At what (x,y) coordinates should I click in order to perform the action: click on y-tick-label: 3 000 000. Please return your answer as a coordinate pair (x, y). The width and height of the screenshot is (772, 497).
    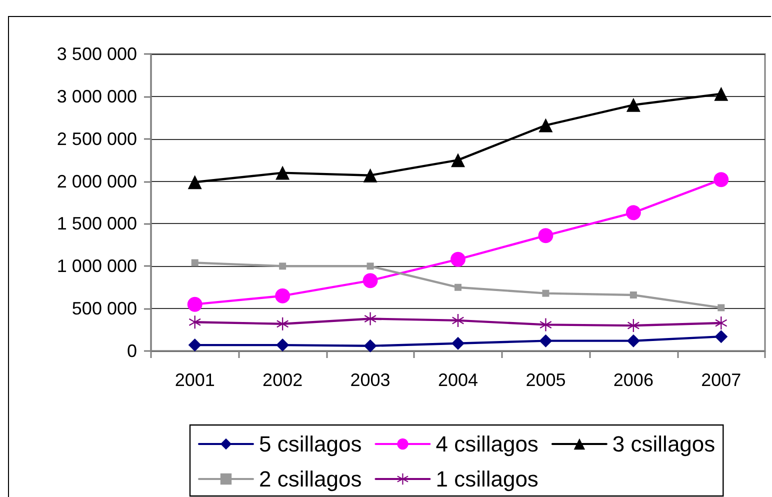
    Looking at the image, I should click on (96, 96).